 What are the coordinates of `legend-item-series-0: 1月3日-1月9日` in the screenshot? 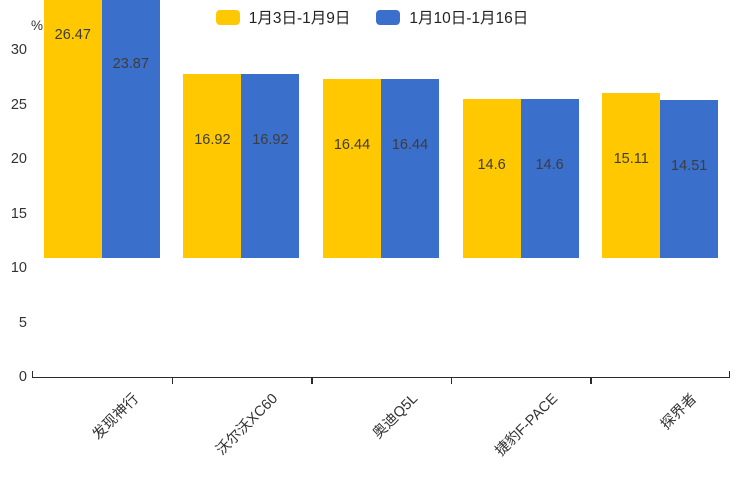 It's located at (283, 17).